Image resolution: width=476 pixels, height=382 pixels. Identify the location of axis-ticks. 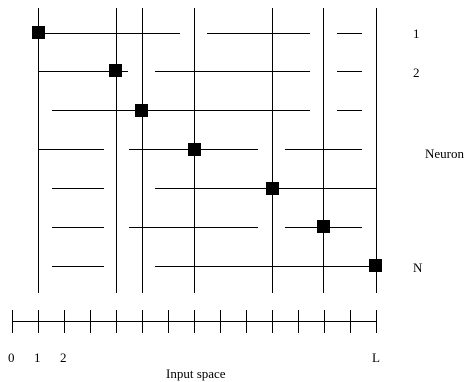
(194, 321).